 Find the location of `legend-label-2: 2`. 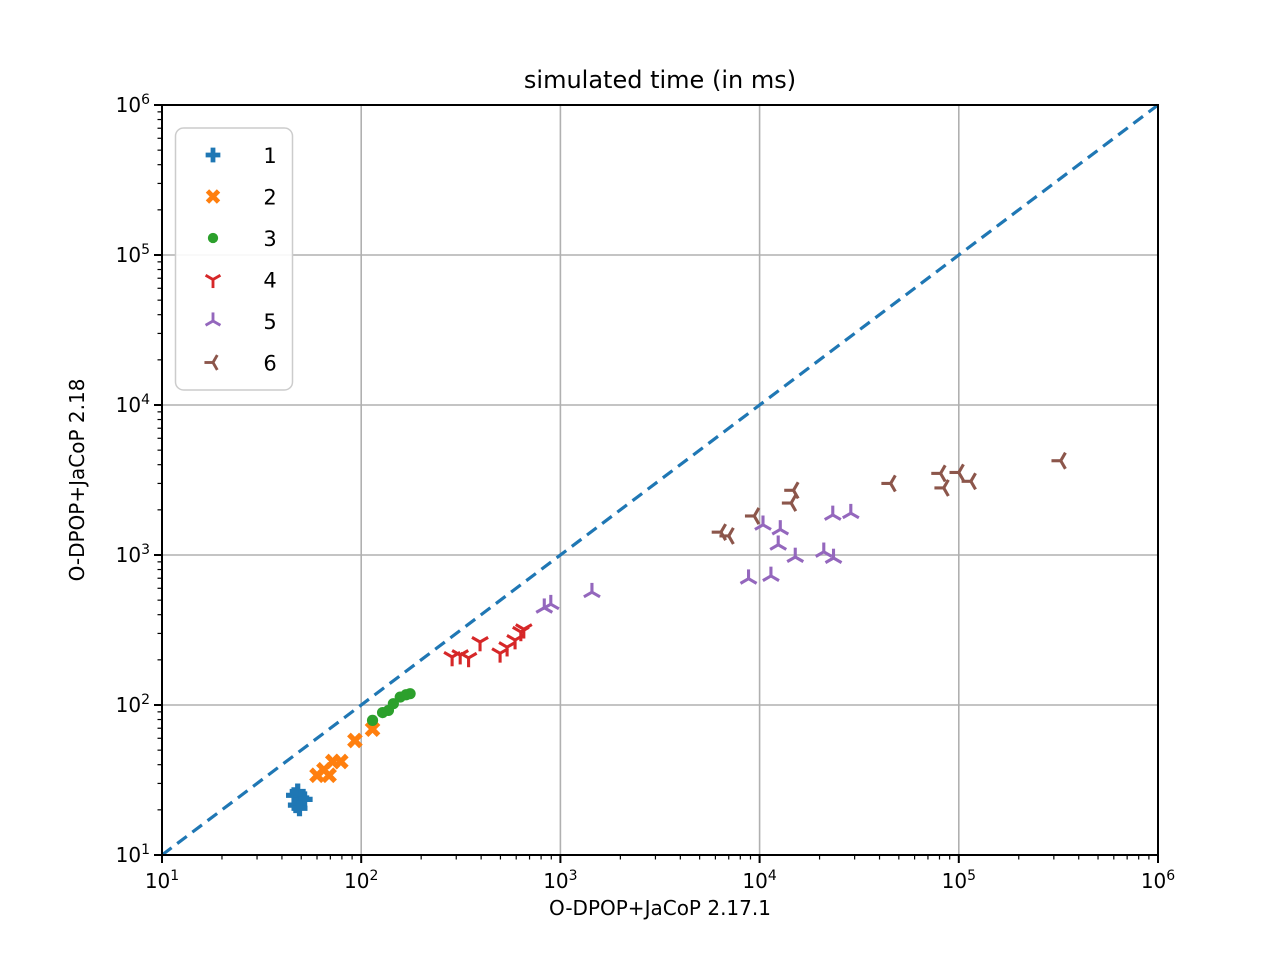

legend-label-2: 2 is located at coordinates (269, 198).